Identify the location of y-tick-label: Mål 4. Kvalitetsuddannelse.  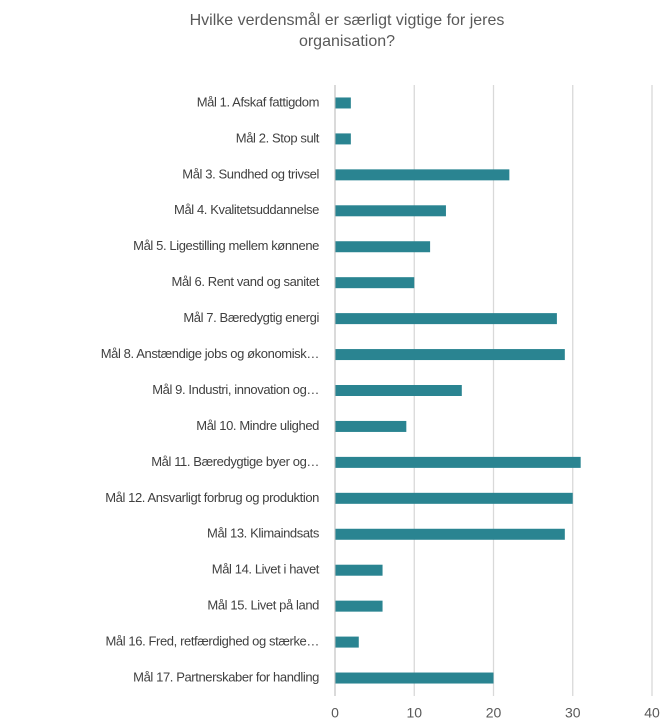
(246, 209).